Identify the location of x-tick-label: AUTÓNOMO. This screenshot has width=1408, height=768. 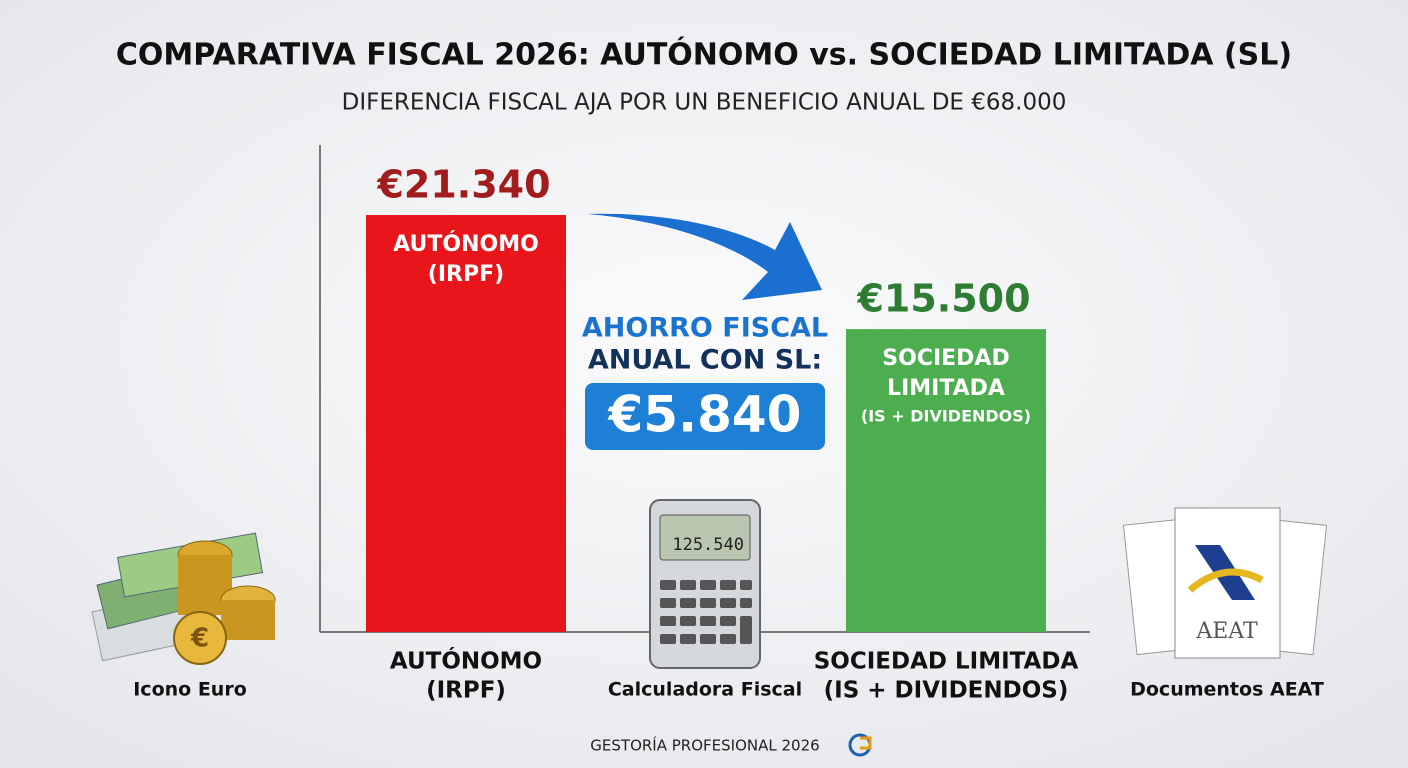
(466, 661).